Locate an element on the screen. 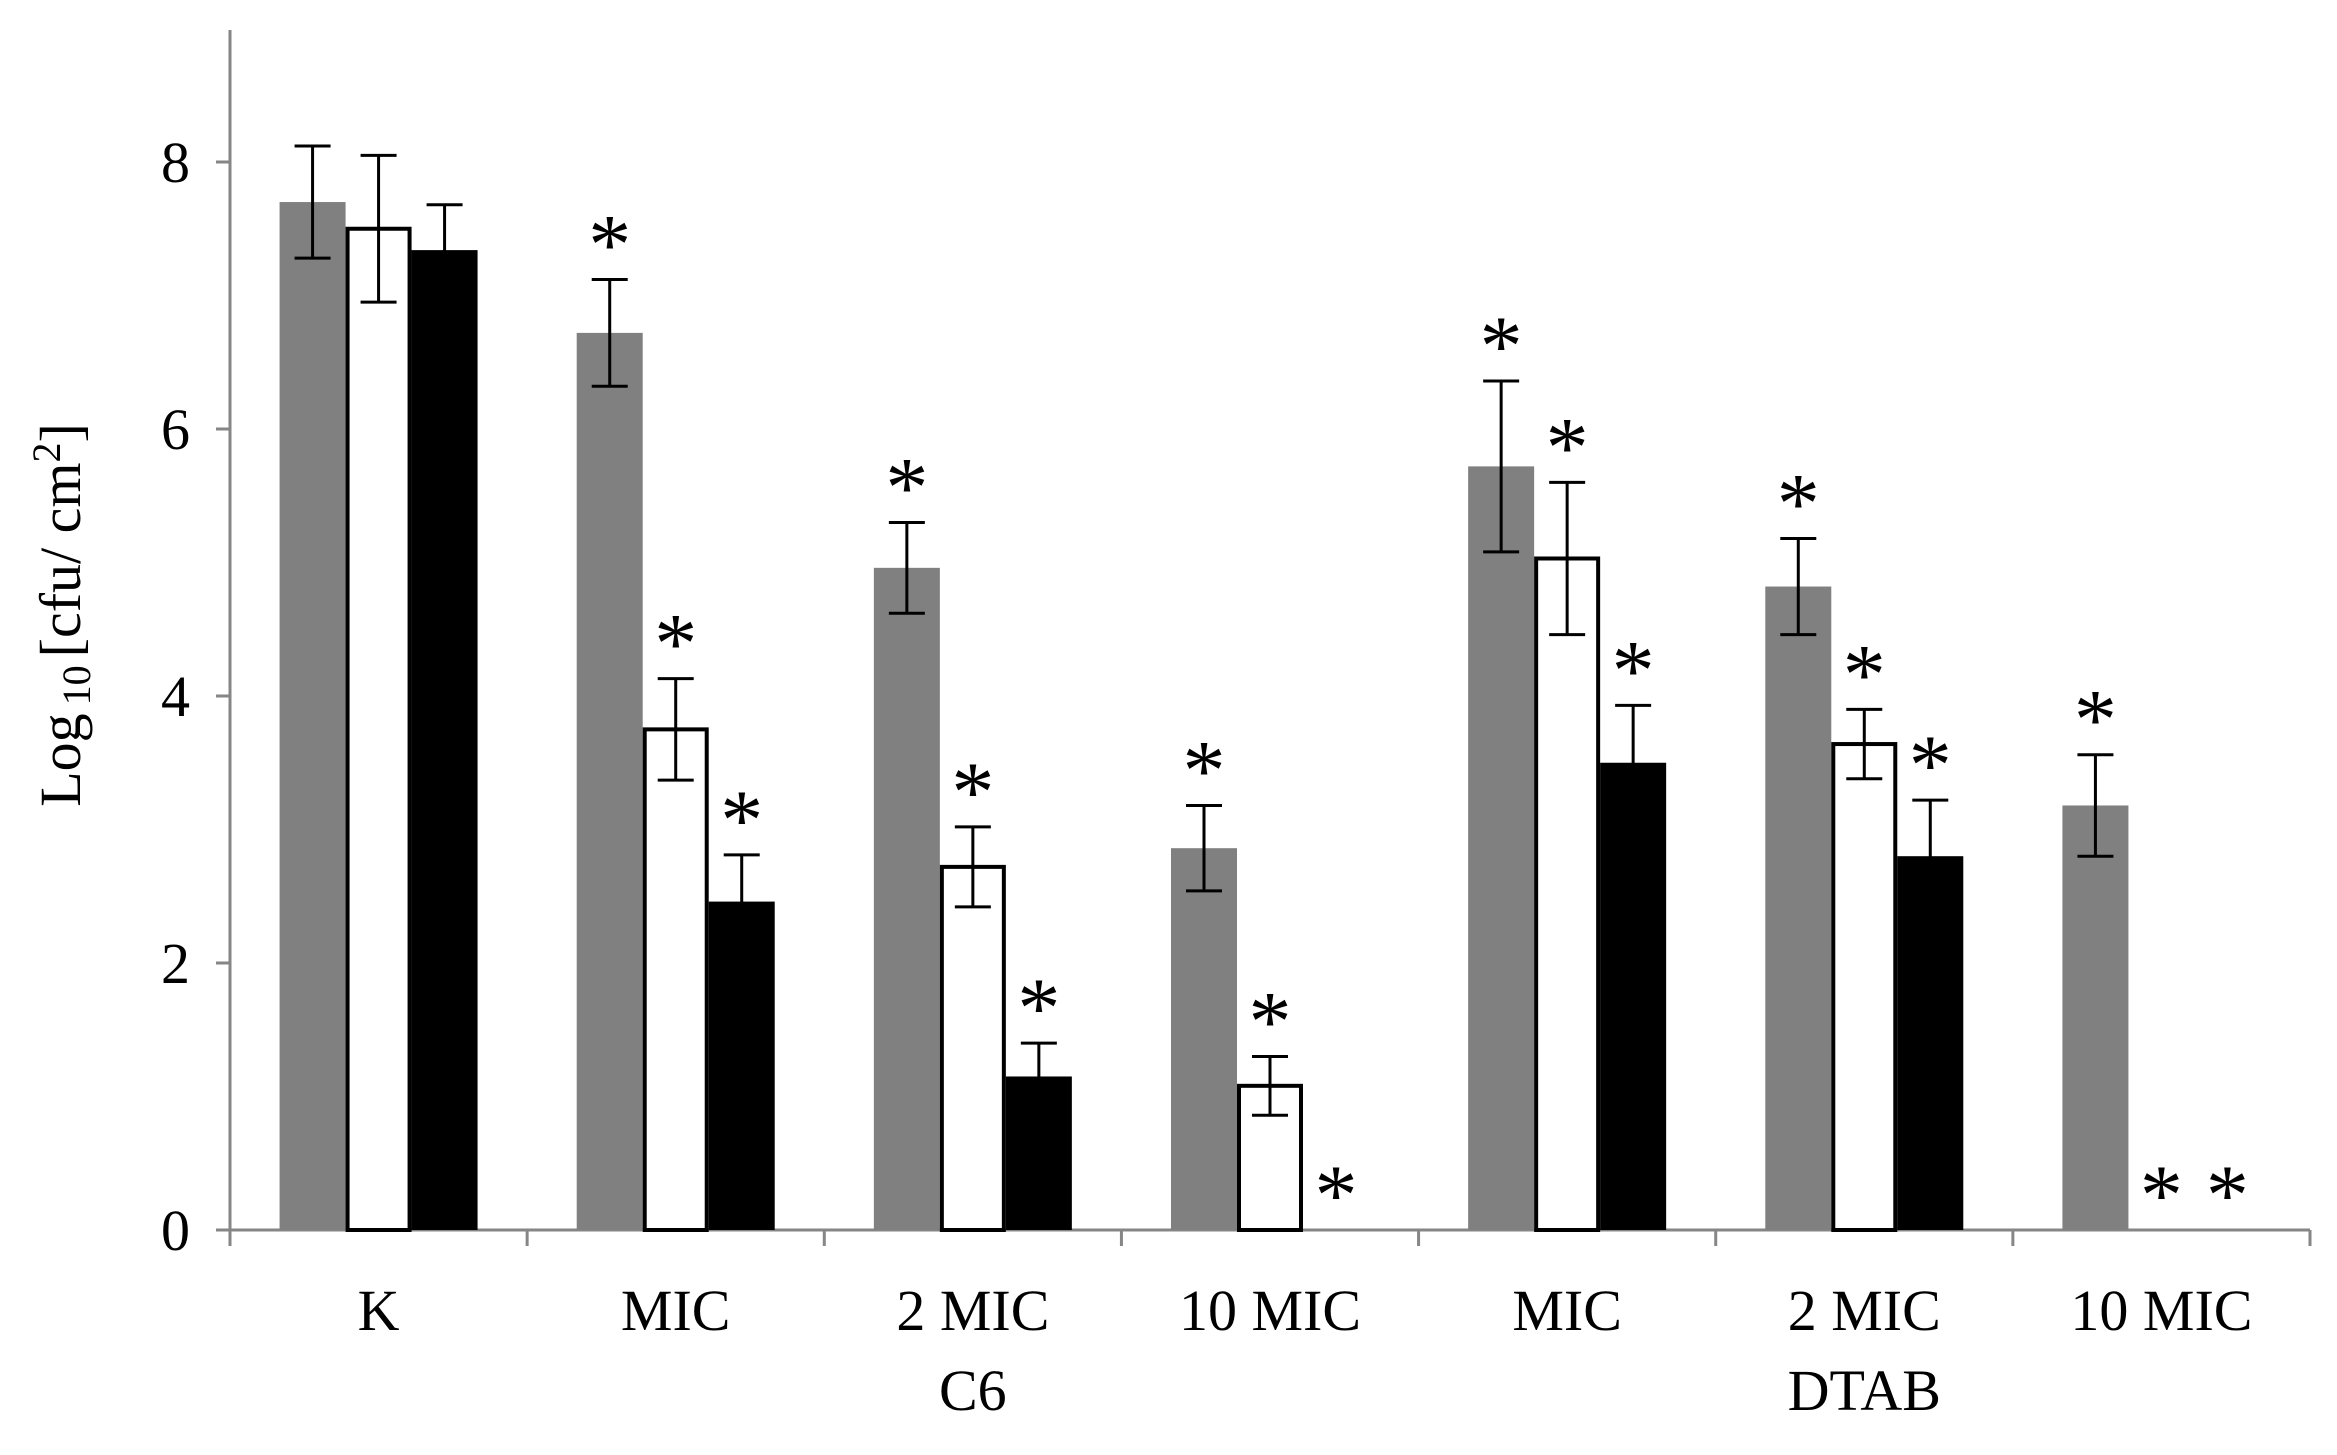  y-tick-label: 6 is located at coordinates (175, 429).